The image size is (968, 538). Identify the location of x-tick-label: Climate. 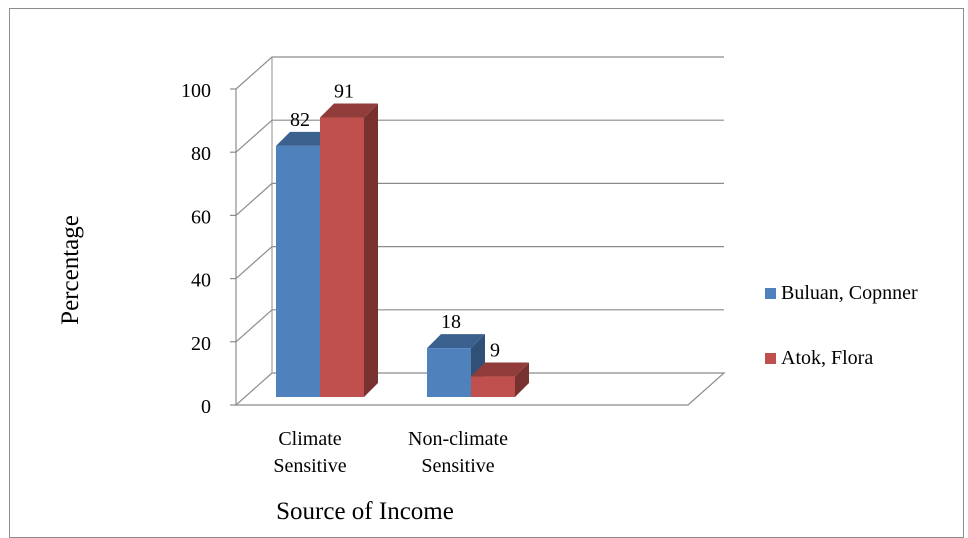
(309, 439).